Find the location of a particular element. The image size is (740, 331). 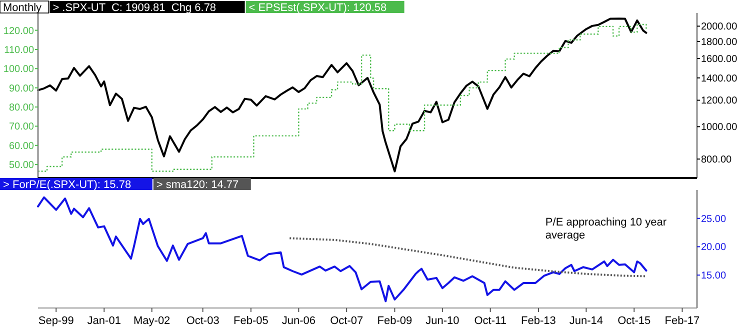

x-tick-label: Oct-03 is located at coordinates (203, 321).